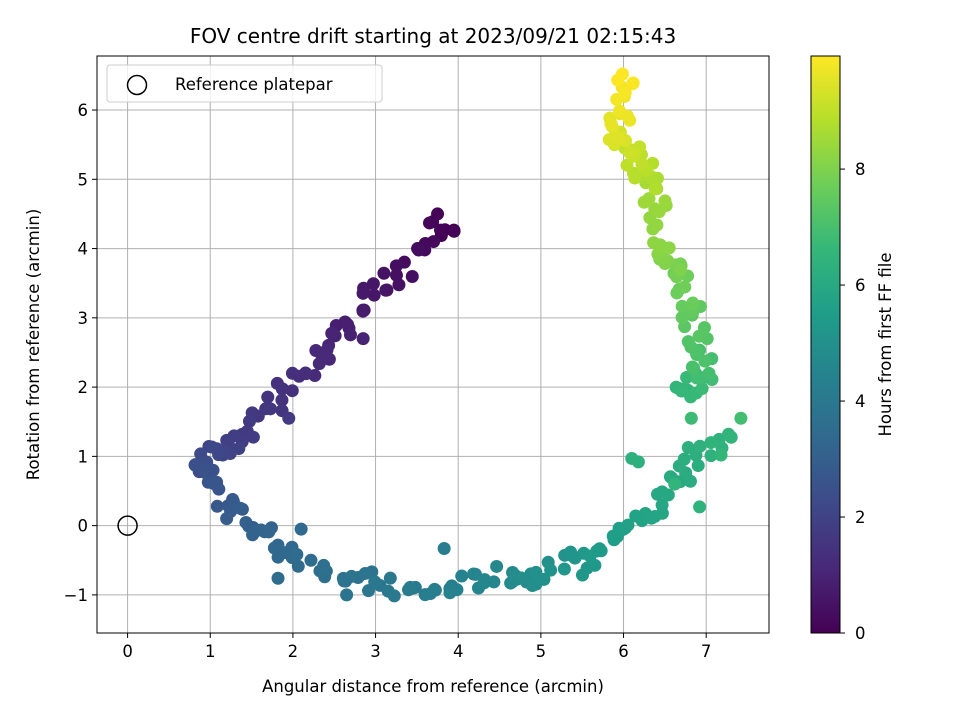  Describe the element at coordinates (83, 526) in the screenshot. I see `y-tick-label: 0` at that location.